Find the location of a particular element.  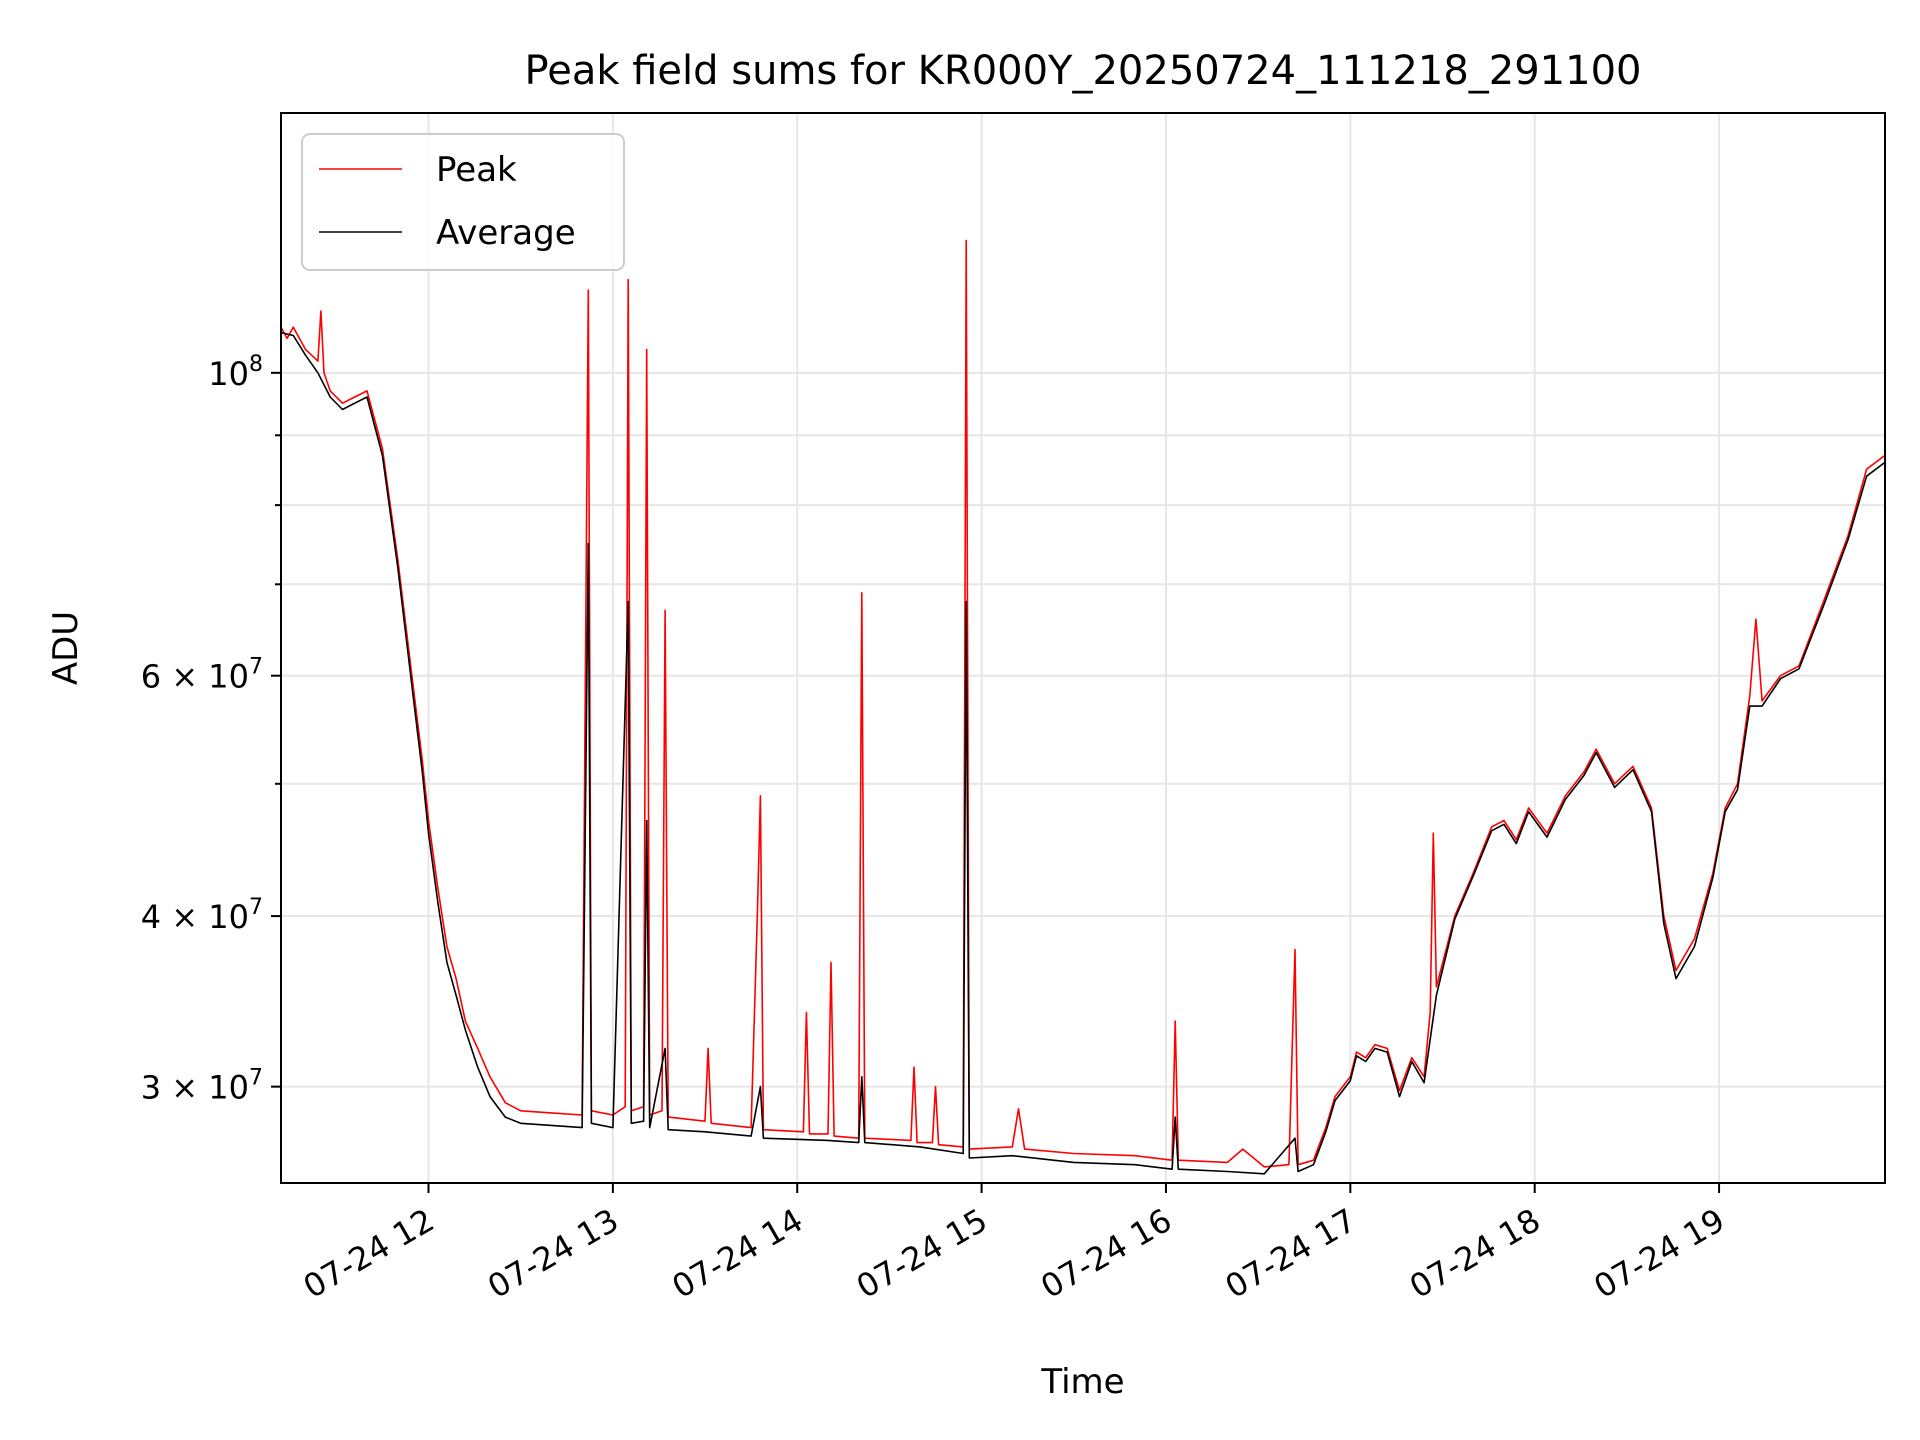

y-tick-label: 108 is located at coordinates (235, 372).